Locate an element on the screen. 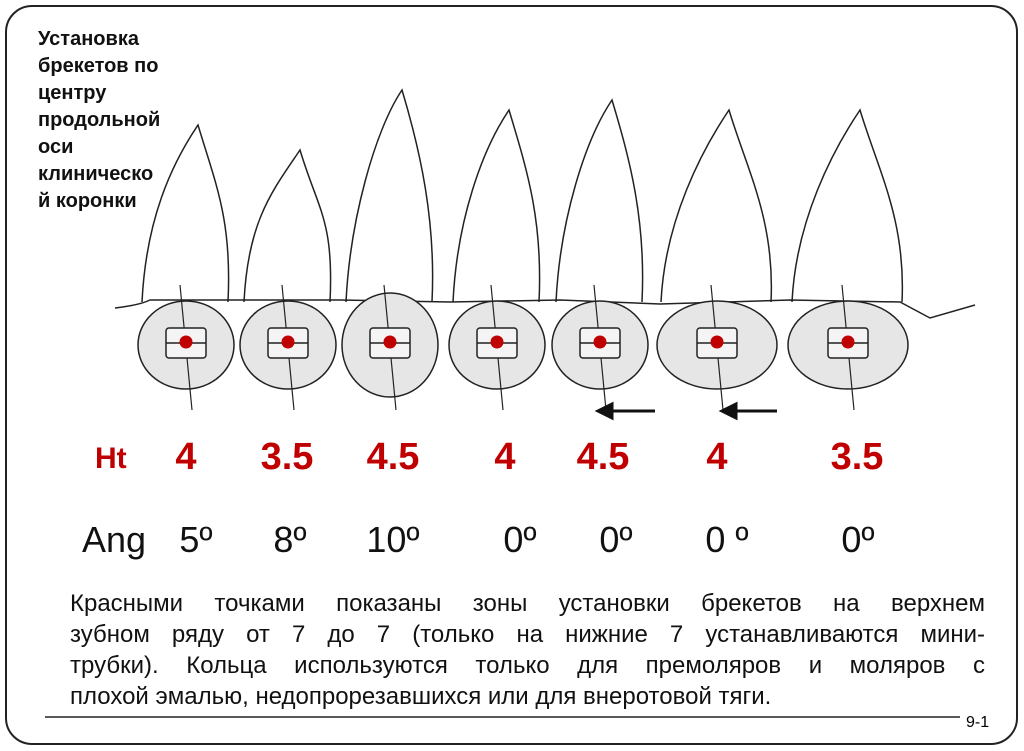 This screenshot has width=1024, height=751. ht-label: Ht is located at coordinates (111, 458).